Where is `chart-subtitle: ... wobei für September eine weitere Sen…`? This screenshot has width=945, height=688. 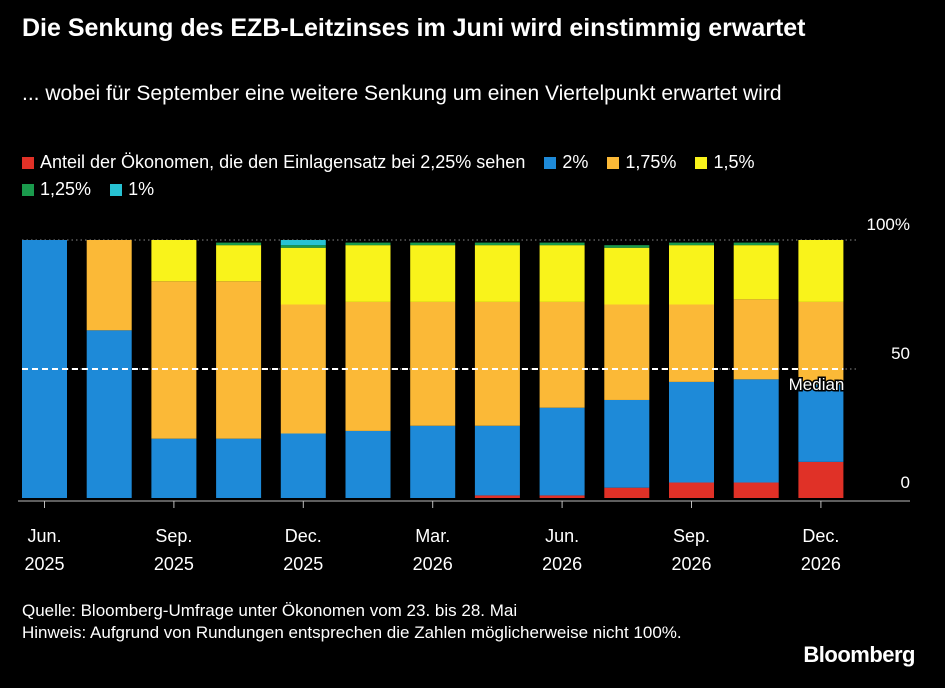
chart-subtitle: ... wobei für September eine weitere Sen… is located at coordinates (402, 93).